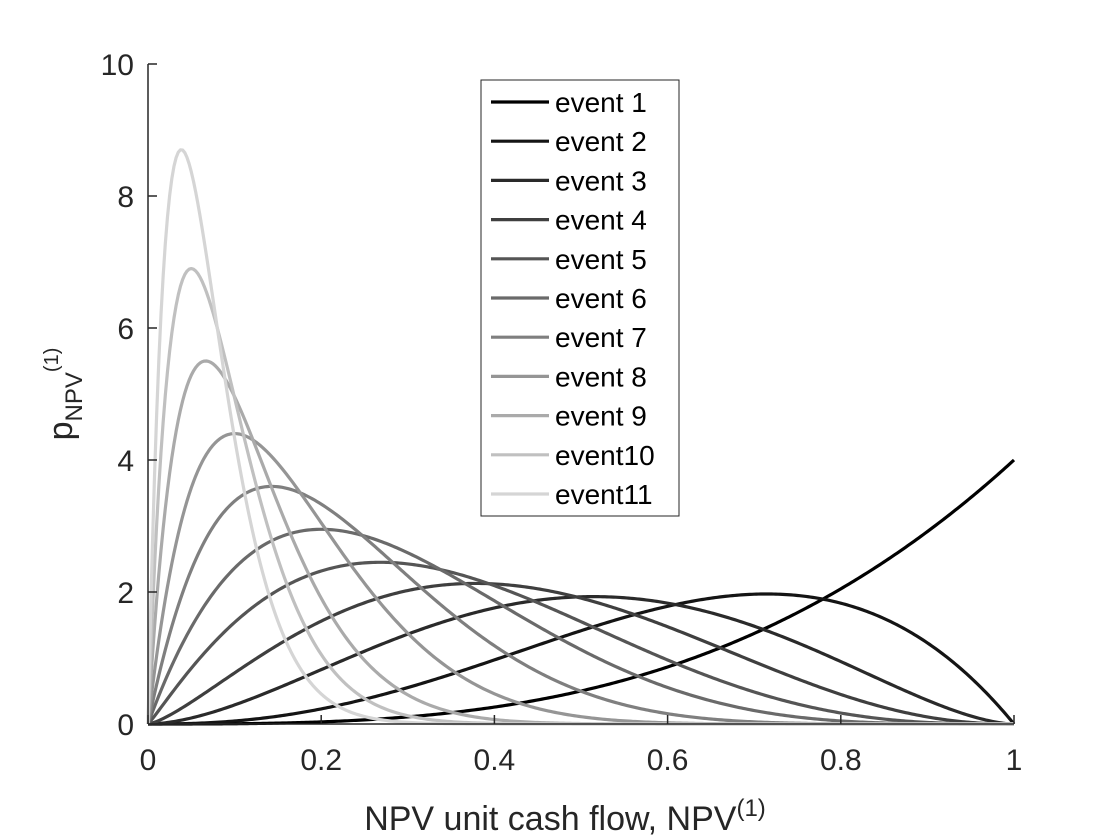 The image size is (1120, 840). I want to click on x-axis-title: NPV unit cash flow, NPV(1), so click(565, 816).